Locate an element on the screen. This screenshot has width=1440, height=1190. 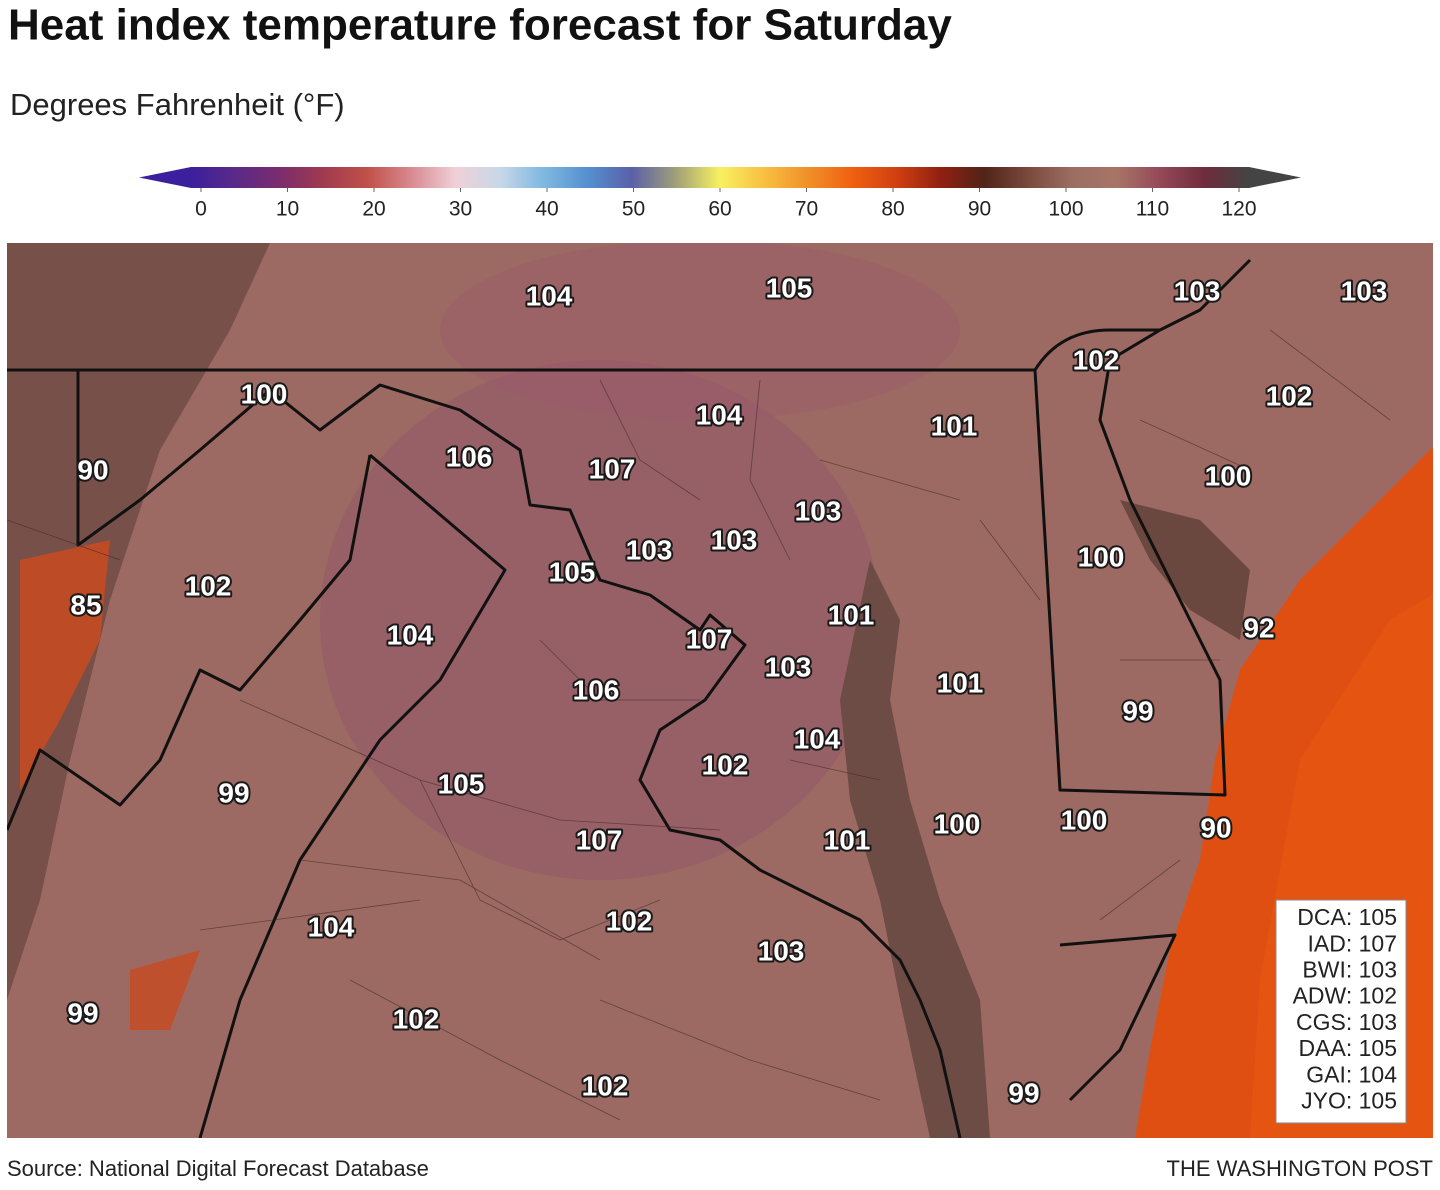
tick-label: 60 is located at coordinates (719, 209).